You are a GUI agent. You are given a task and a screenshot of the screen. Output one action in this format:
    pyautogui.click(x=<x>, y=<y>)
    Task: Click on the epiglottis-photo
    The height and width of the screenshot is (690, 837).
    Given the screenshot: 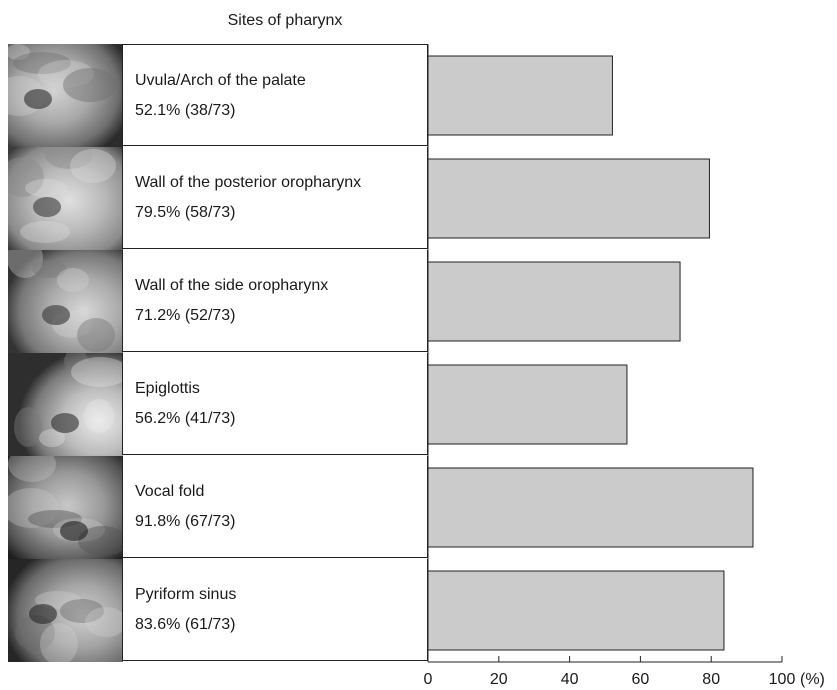 What is the action you would take?
    pyautogui.click(x=65, y=404)
    